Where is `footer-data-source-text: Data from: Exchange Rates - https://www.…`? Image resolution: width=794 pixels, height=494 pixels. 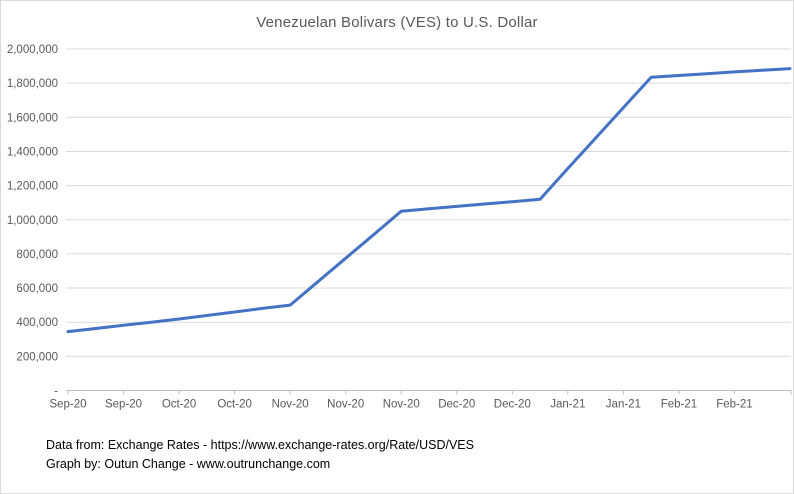 footer-data-source-text: Data from: Exchange Rates - https://www.… is located at coordinates (260, 445).